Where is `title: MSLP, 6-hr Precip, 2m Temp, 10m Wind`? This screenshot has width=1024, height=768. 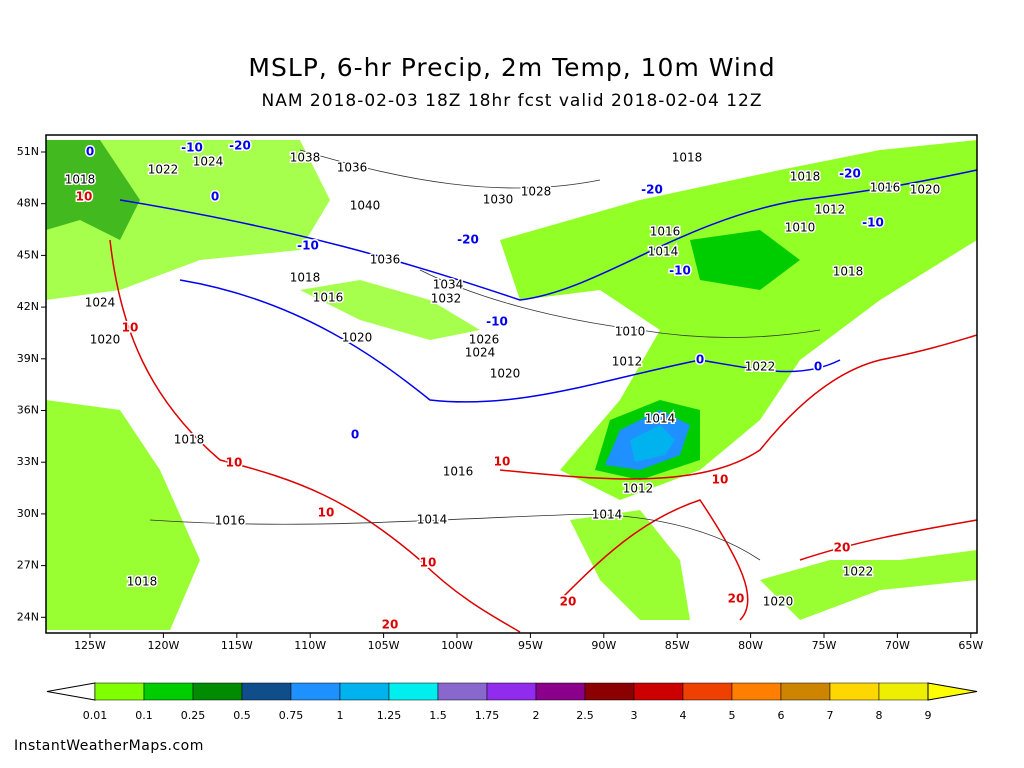 title: MSLP, 6-hr Precip, 2m Temp, 10m Wind is located at coordinates (511, 67).